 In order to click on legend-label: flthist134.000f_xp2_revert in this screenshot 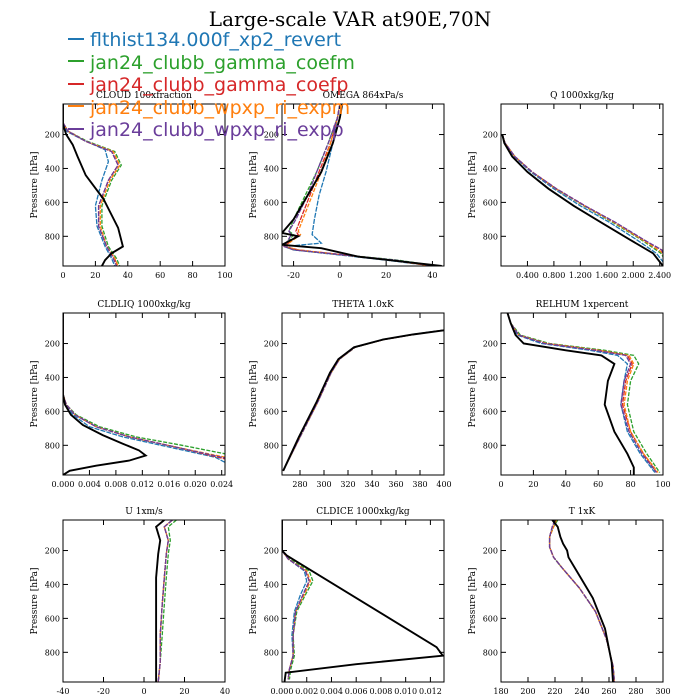, I will do `click(216, 40)`.